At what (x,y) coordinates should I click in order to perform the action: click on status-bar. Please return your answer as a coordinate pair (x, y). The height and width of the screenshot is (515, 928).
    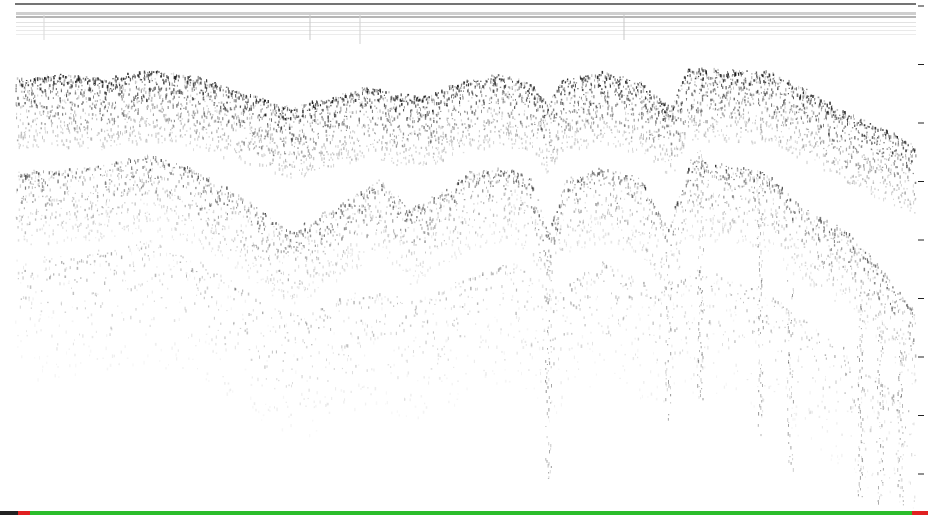
    Looking at the image, I should click on (464, 513).